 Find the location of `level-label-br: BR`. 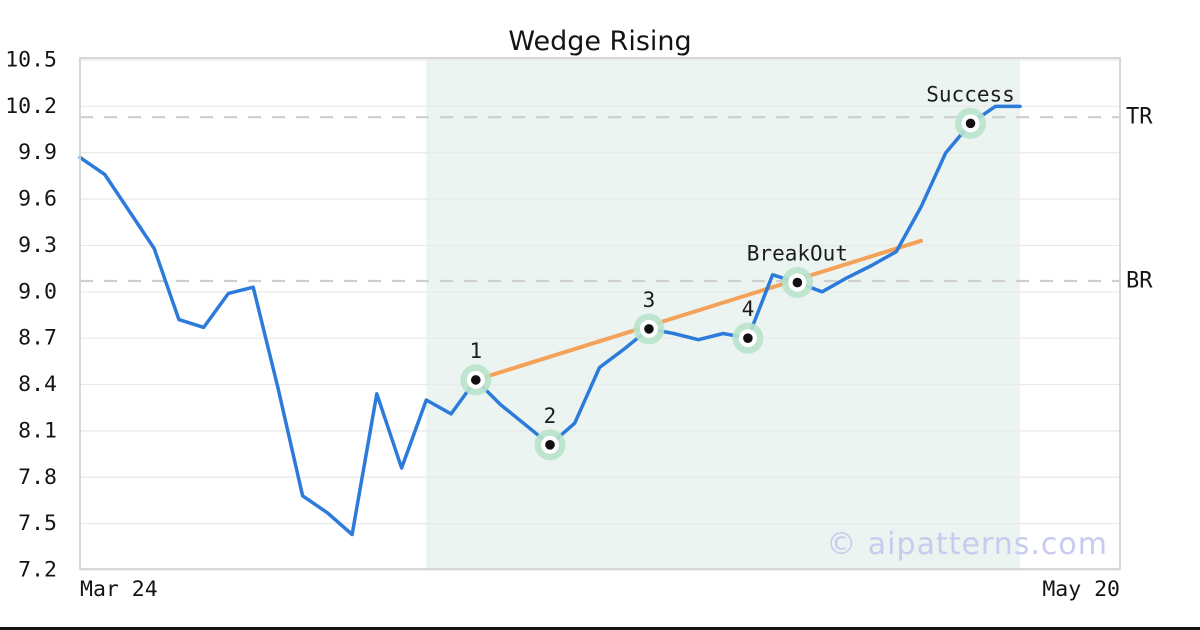

level-label-br: BR is located at coordinates (1139, 281).